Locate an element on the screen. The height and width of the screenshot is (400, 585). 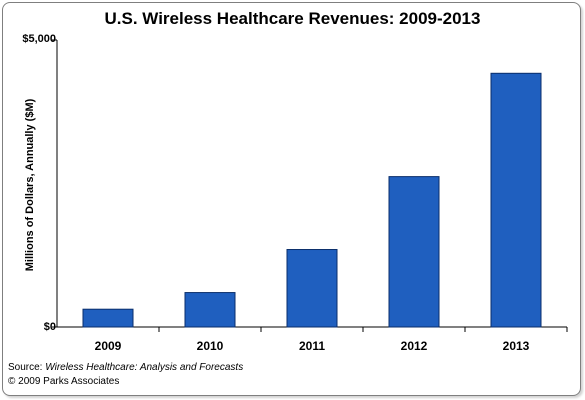
bar-2013 is located at coordinates (516, 200).